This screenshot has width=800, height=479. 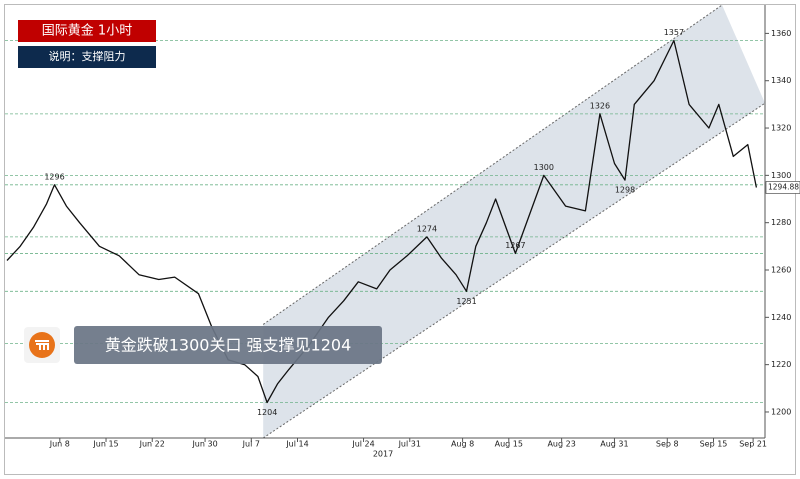 What do you see at coordinates (509, 444) in the screenshot?
I see `x-tick-label: Aug 15` at bounding box center [509, 444].